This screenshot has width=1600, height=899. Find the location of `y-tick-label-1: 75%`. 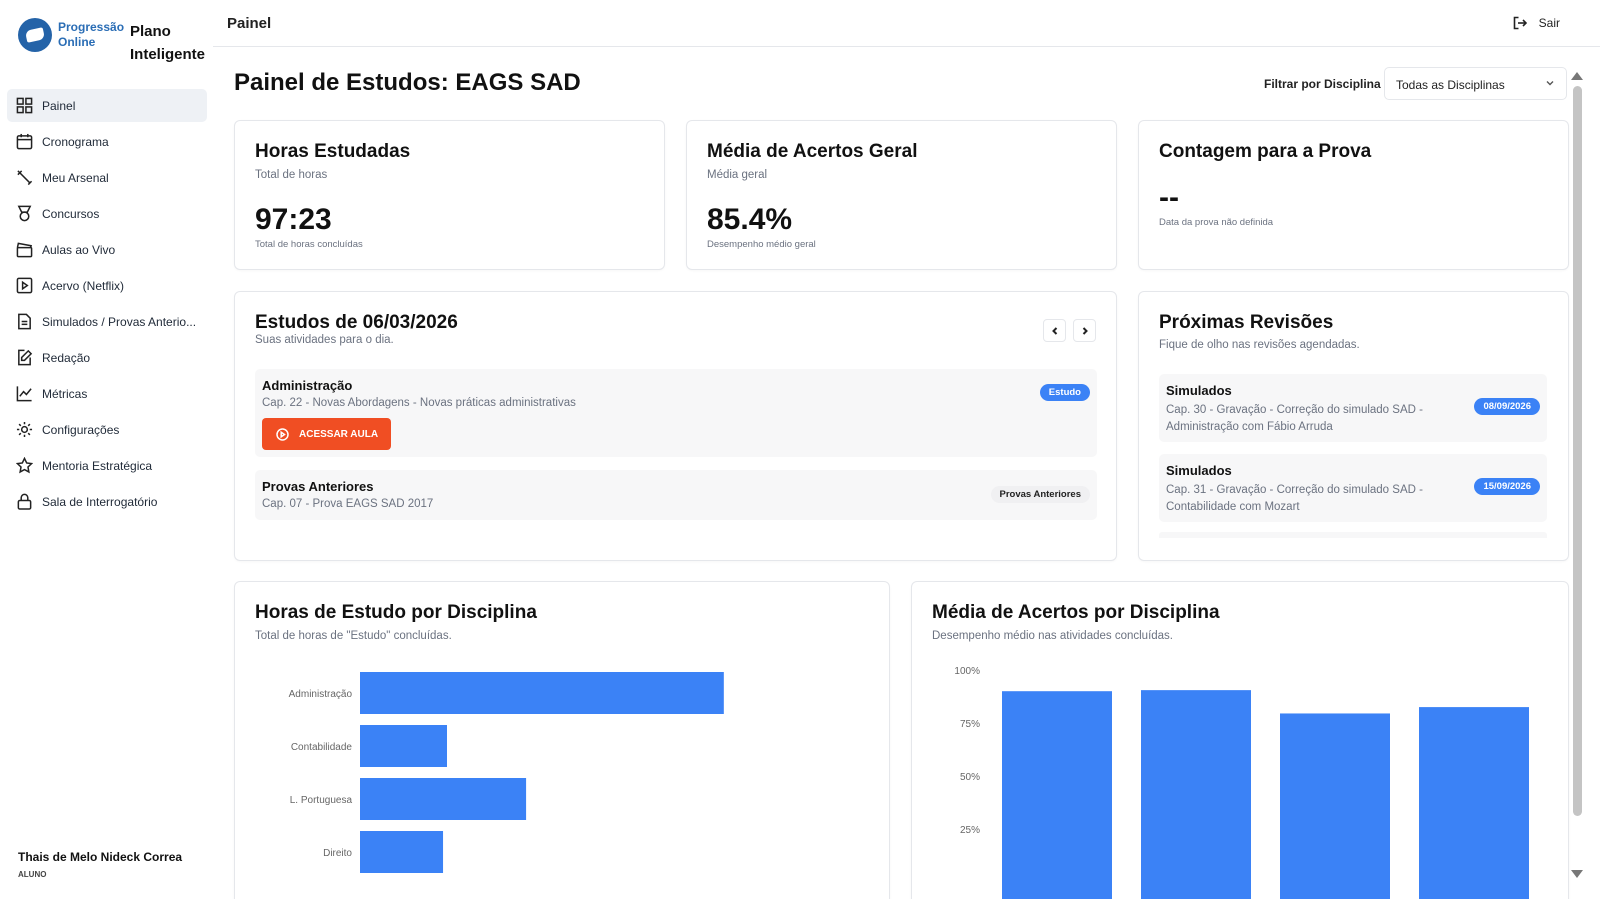

y-tick-label-1: 75% is located at coordinates (970, 724).